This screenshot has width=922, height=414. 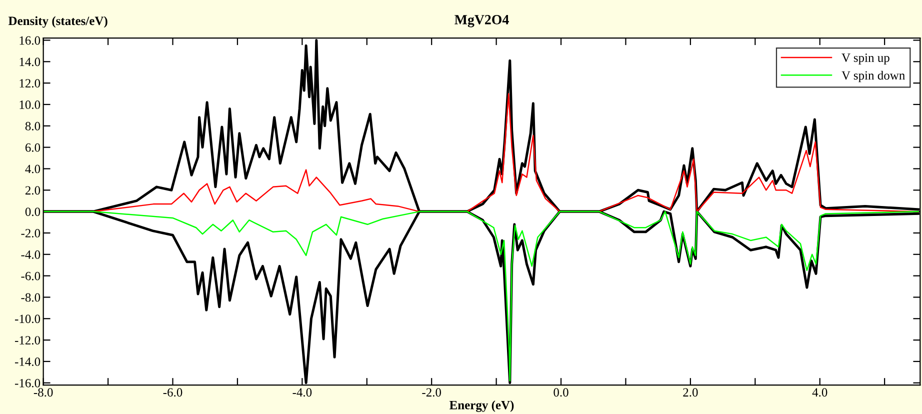 What do you see at coordinates (30, 83) in the screenshot?
I see `y-tick-label: 12.0` at bounding box center [30, 83].